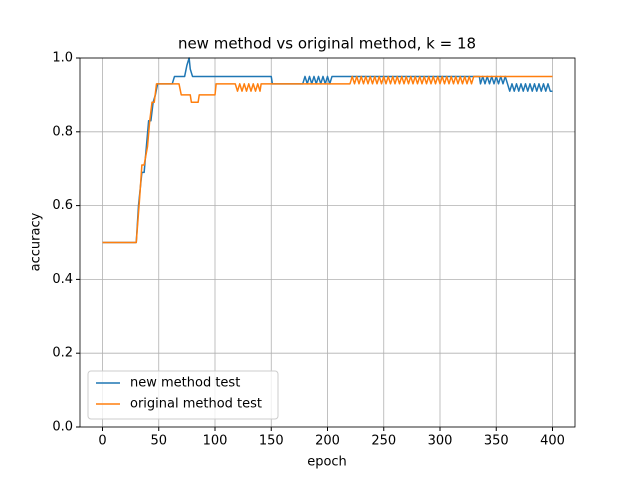 This screenshot has width=640, height=480. I want to click on legend-box, so click(183, 395).